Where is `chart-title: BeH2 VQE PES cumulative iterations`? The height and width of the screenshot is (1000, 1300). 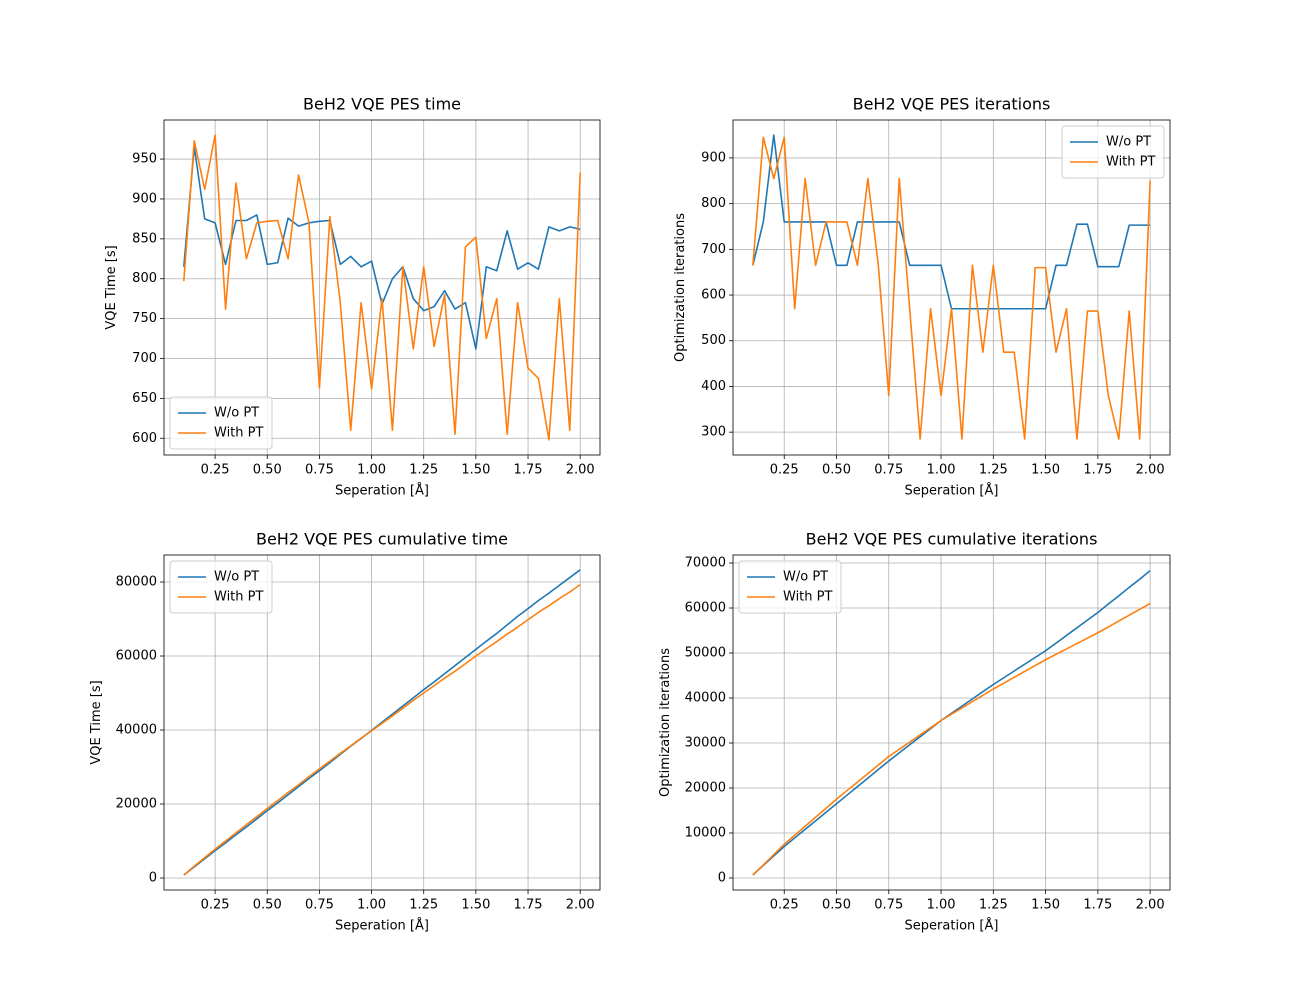 chart-title: BeH2 VQE PES cumulative iterations is located at coordinates (952, 539).